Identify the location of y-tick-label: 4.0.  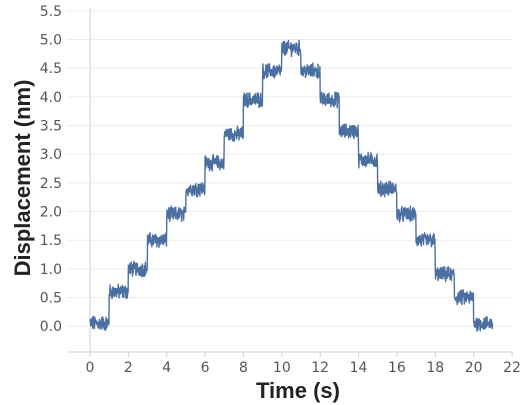
(51, 98).